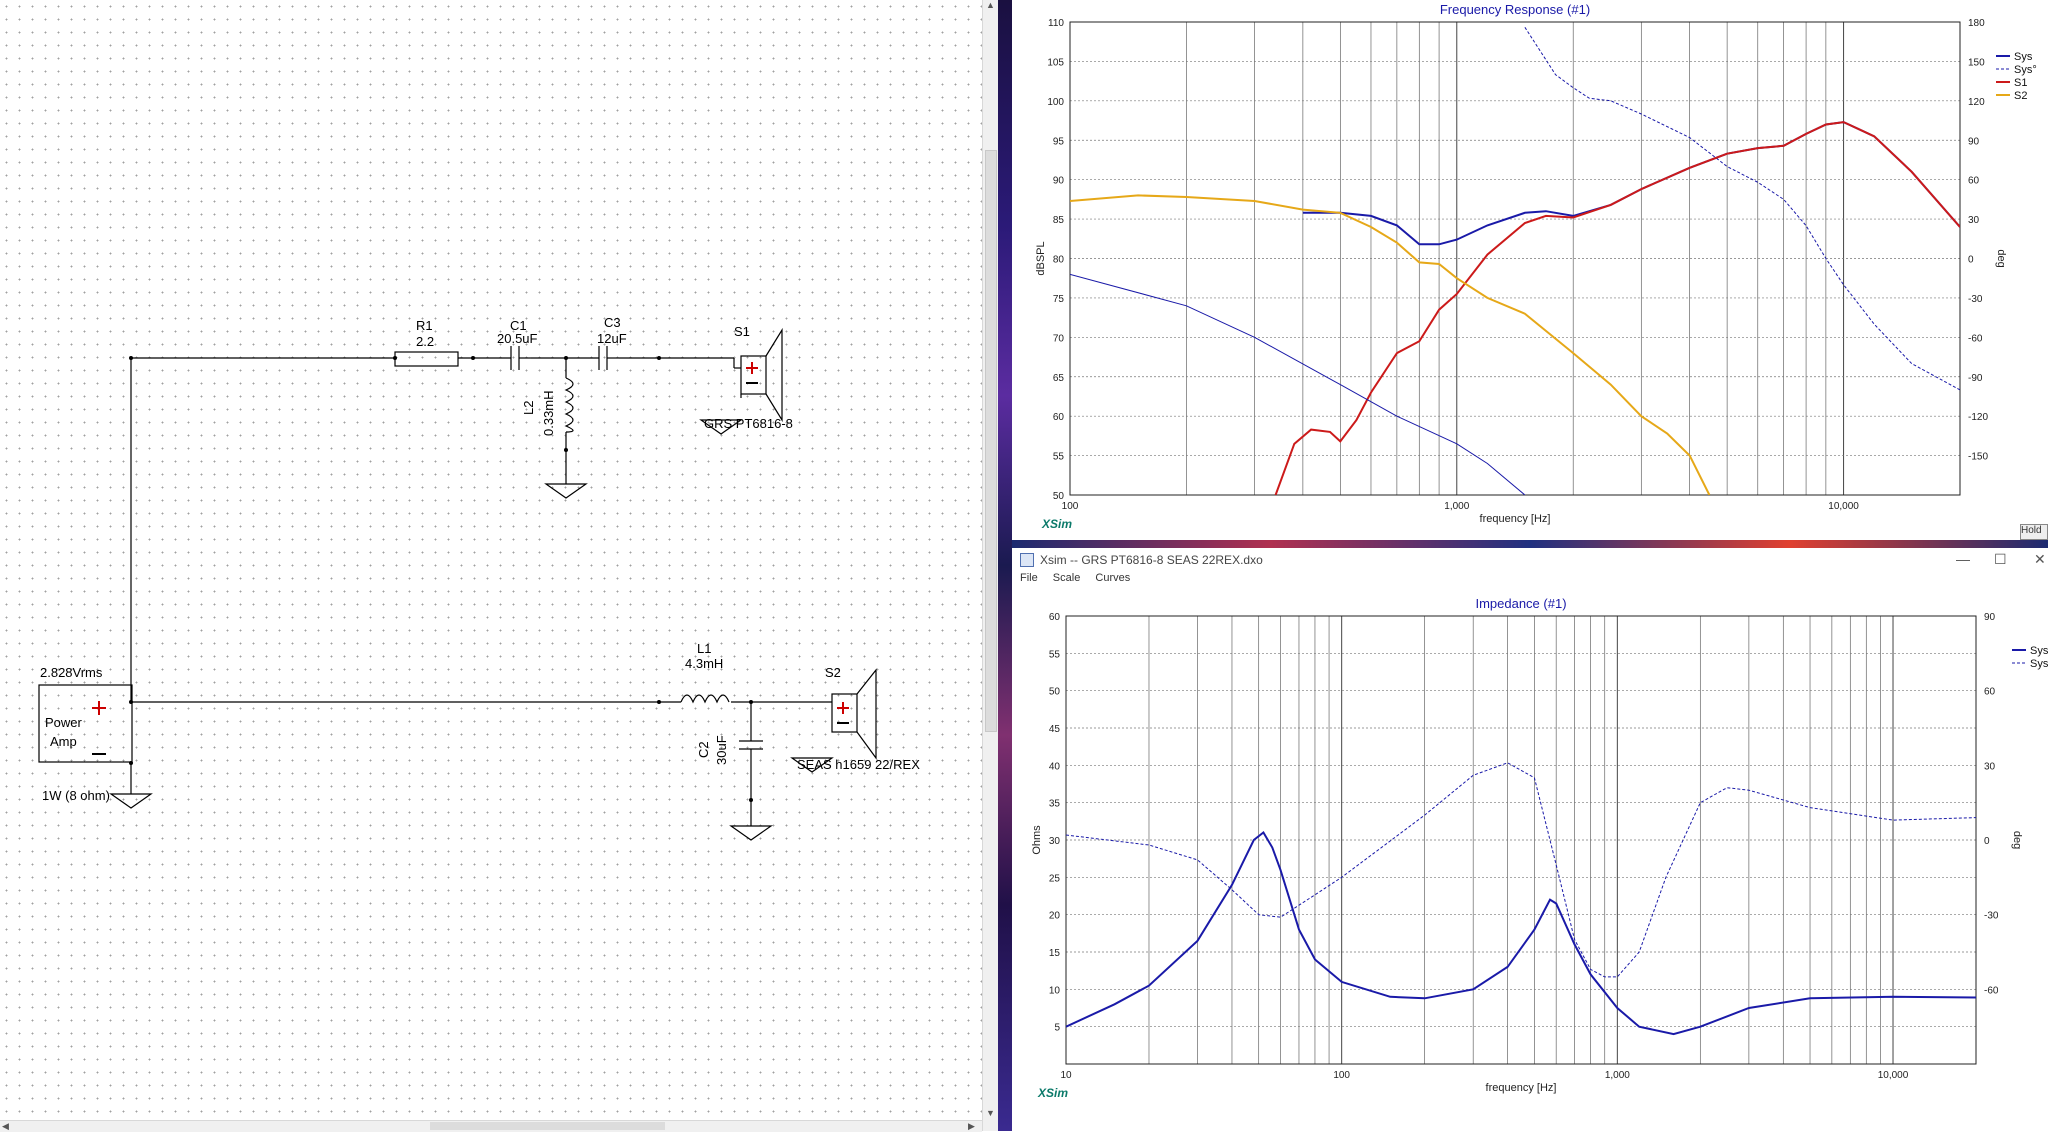  What do you see at coordinates (2020, 96) in the screenshot?
I see `legend-label: S2` at bounding box center [2020, 96].